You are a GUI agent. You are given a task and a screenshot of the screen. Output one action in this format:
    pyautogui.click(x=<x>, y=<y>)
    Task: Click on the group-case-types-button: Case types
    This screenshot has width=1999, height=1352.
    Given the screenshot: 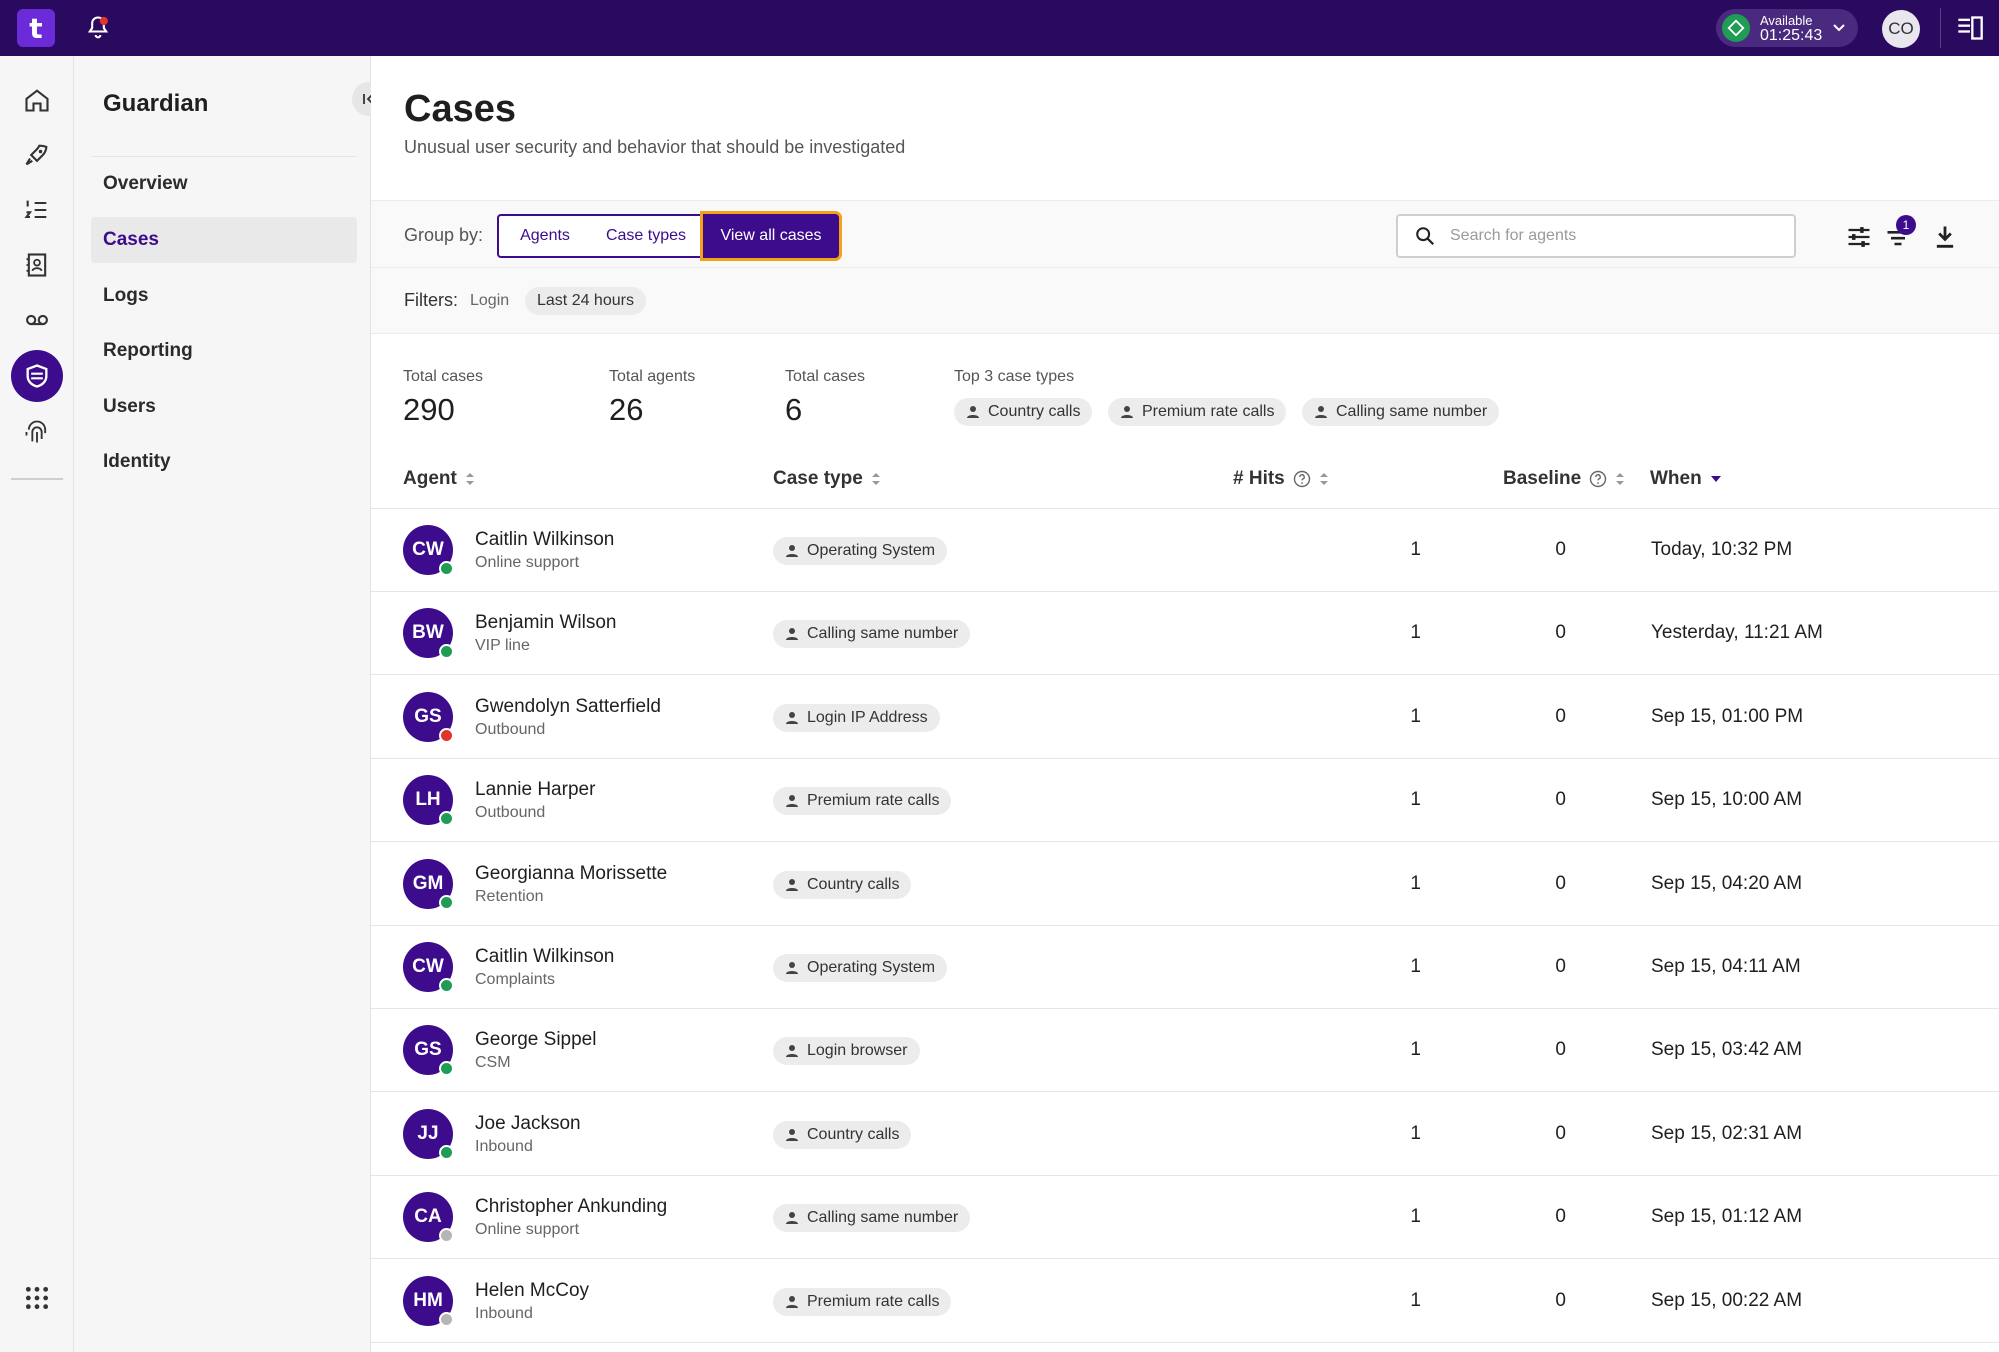 What is the action you would take?
    pyautogui.click(x=647, y=236)
    